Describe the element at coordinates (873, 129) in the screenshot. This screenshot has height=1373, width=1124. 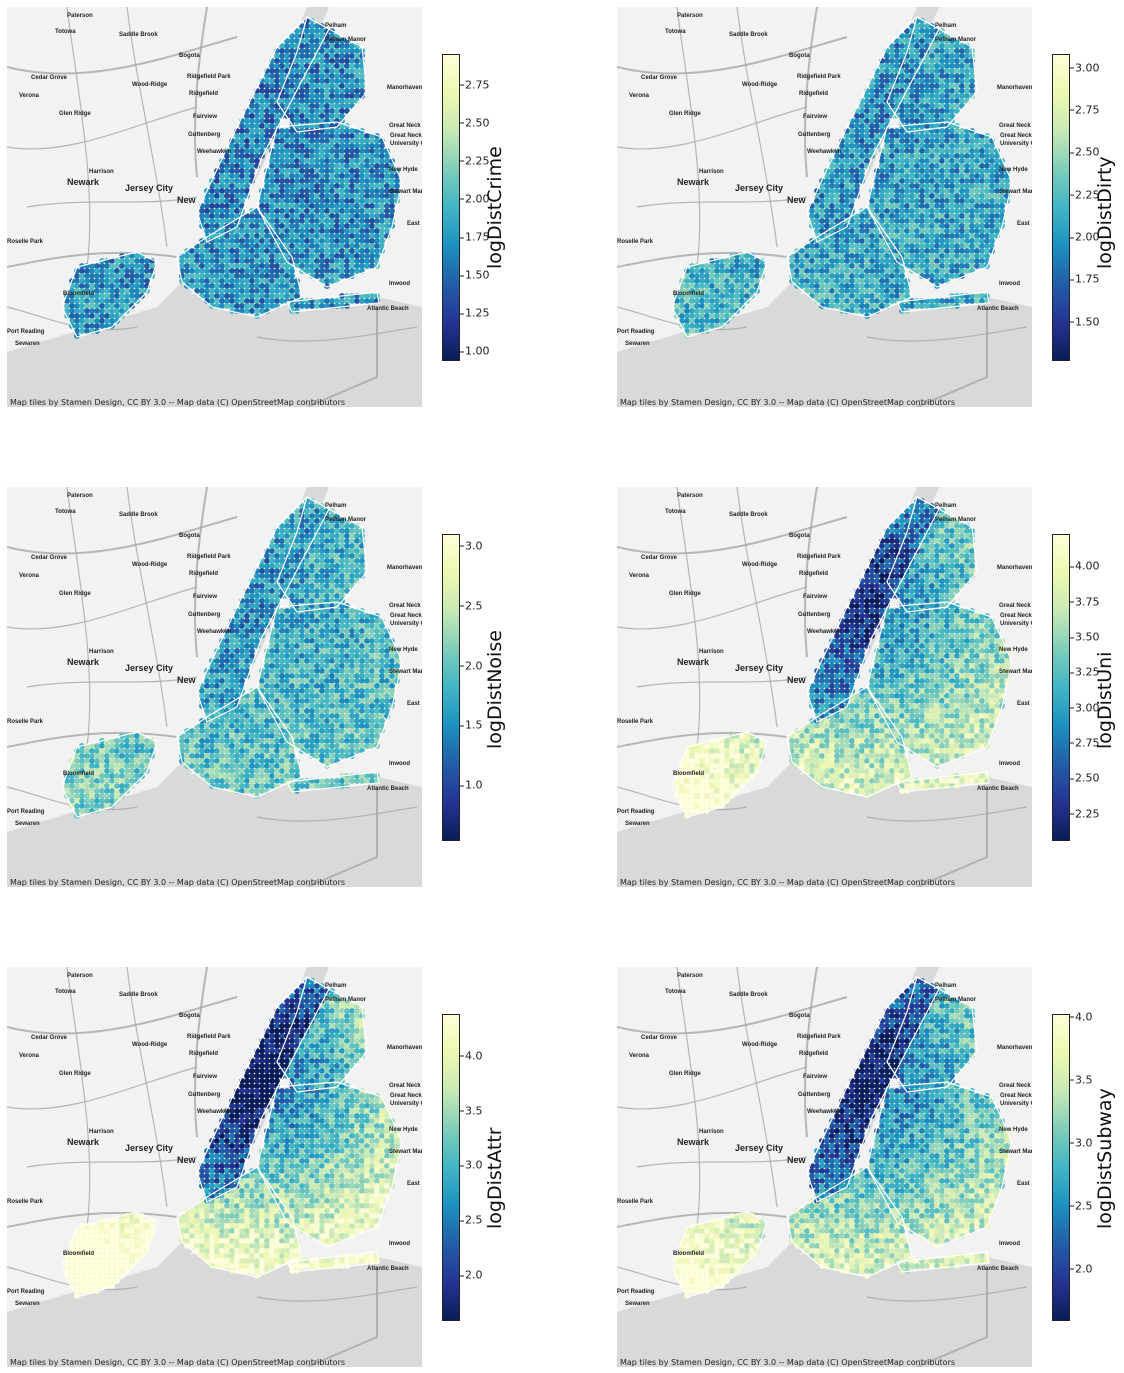
I see `boundary` at that location.